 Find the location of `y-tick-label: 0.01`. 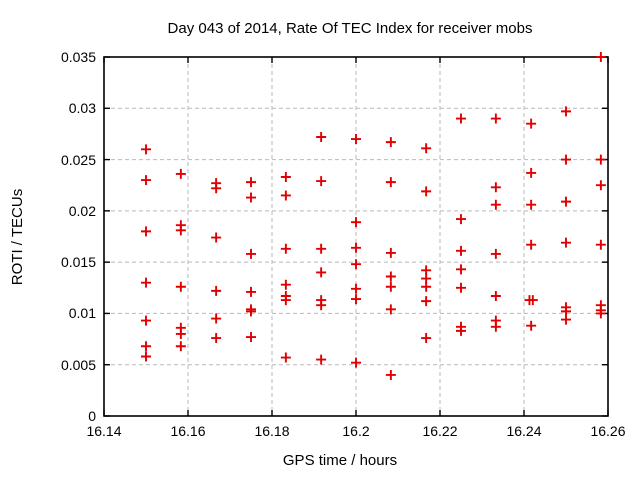

y-tick-label: 0.01 is located at coordinates (82, 313).